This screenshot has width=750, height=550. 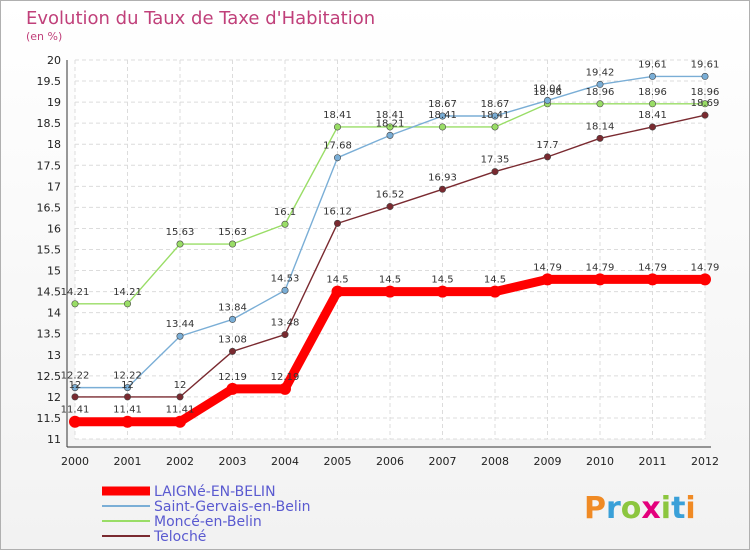 What do you see at coordinates (600, 461) in the screenshot?
I see `x-tick-label: 2010` at bounding box center [600, 461].